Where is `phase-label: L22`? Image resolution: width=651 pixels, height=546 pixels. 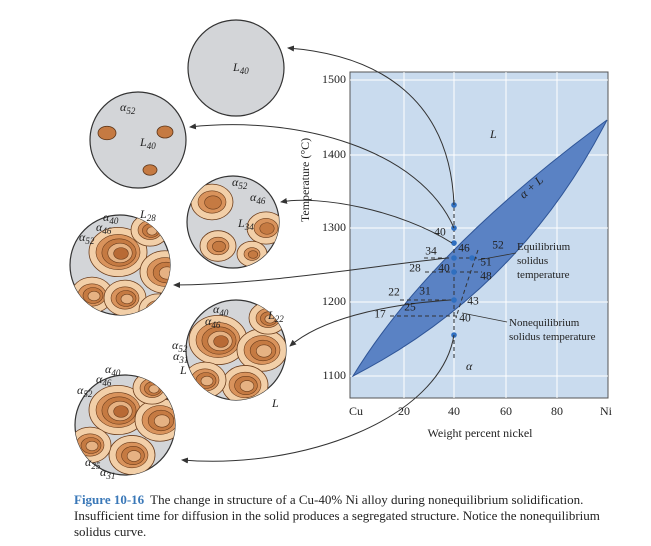 phase-label: L22 is located at coordinates (275, 316).